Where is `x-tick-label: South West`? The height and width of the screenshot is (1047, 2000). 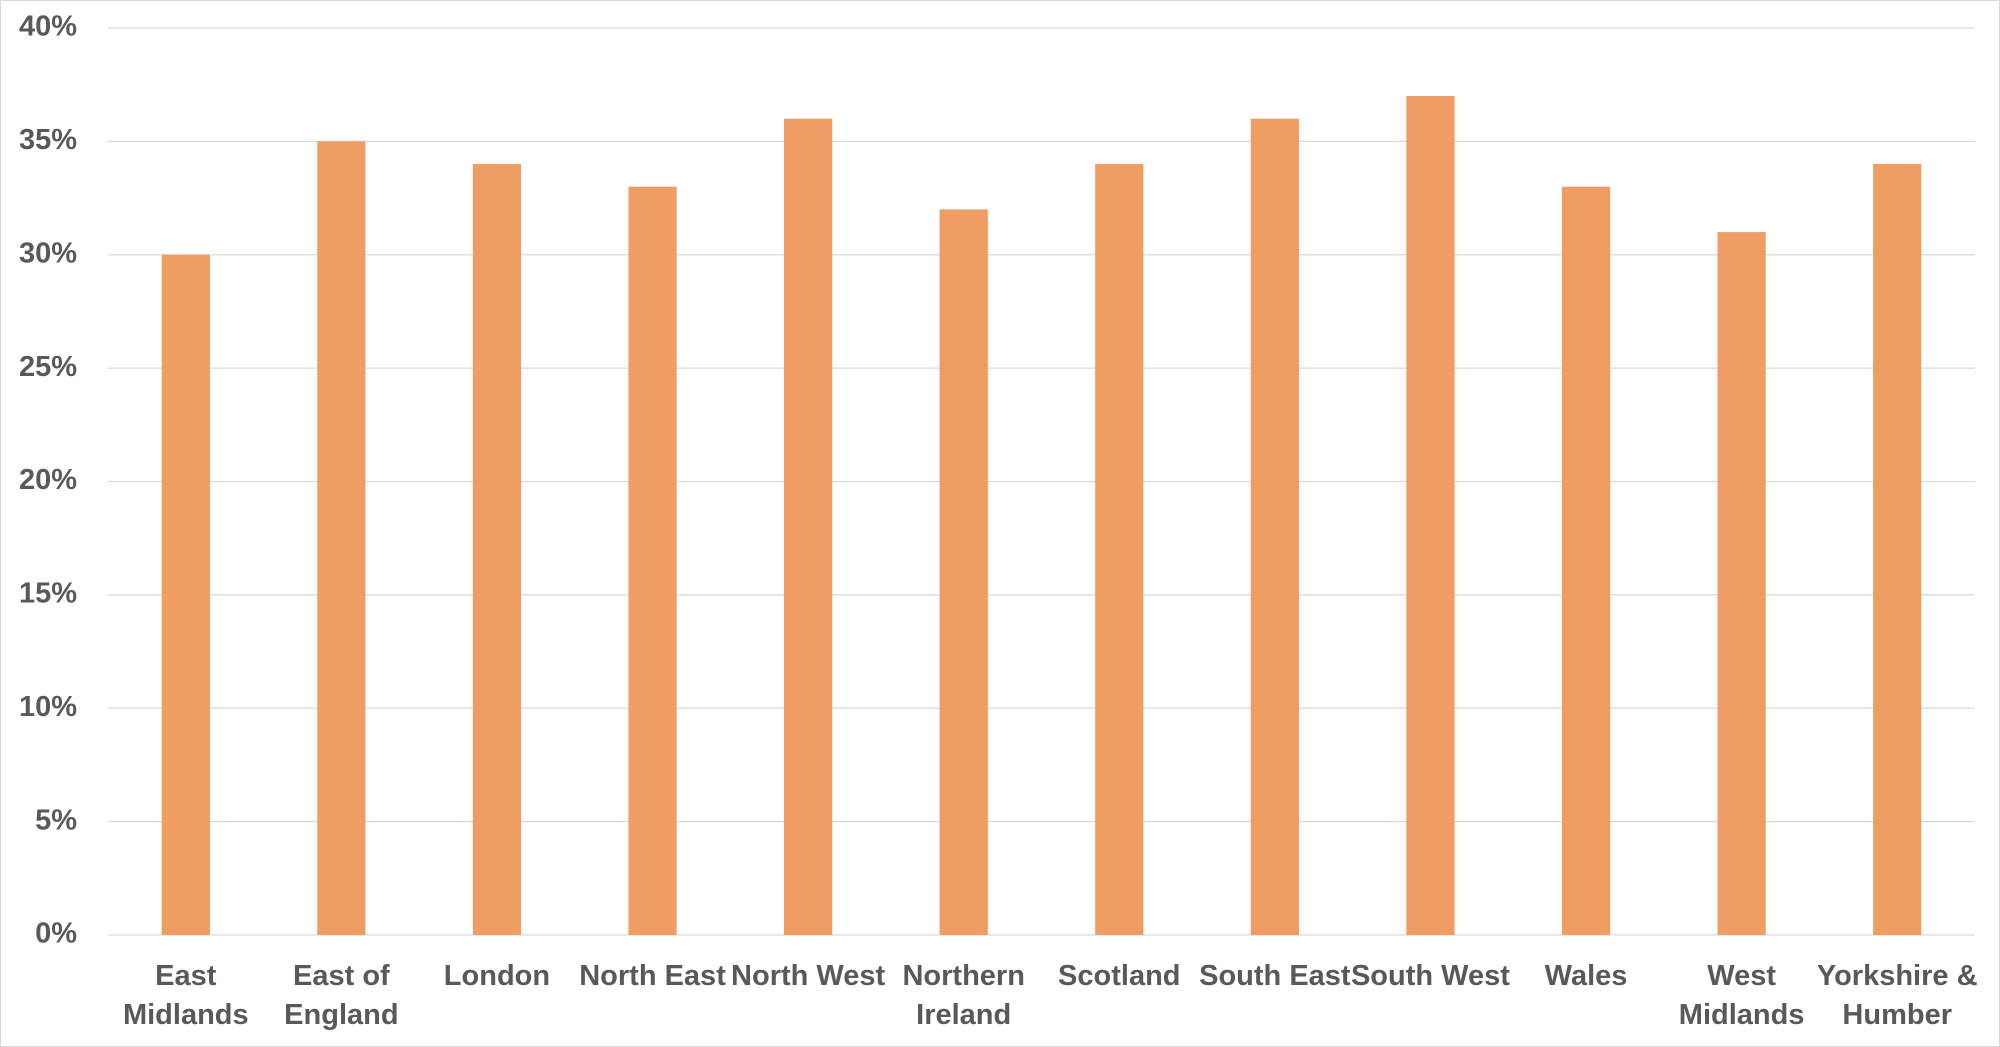
x-tick-label: South West is located at coordinates (1430, 976).